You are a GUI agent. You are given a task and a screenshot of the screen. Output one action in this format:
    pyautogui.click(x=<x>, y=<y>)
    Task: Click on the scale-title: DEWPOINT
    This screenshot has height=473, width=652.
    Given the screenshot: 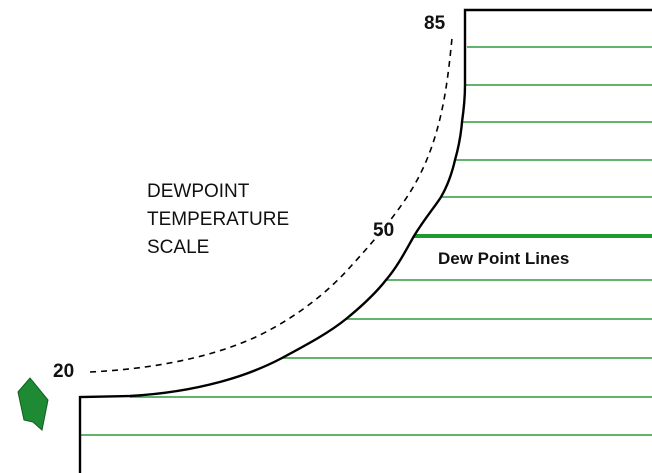 What is the action you would take?
    pyautogui.click(x=198, y=191)
    